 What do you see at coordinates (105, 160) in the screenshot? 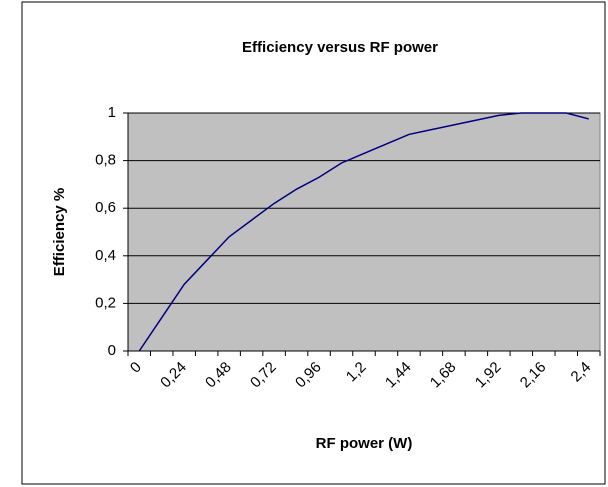
I see `y-tick-label: 0,8` at bounding box center [105, 160].